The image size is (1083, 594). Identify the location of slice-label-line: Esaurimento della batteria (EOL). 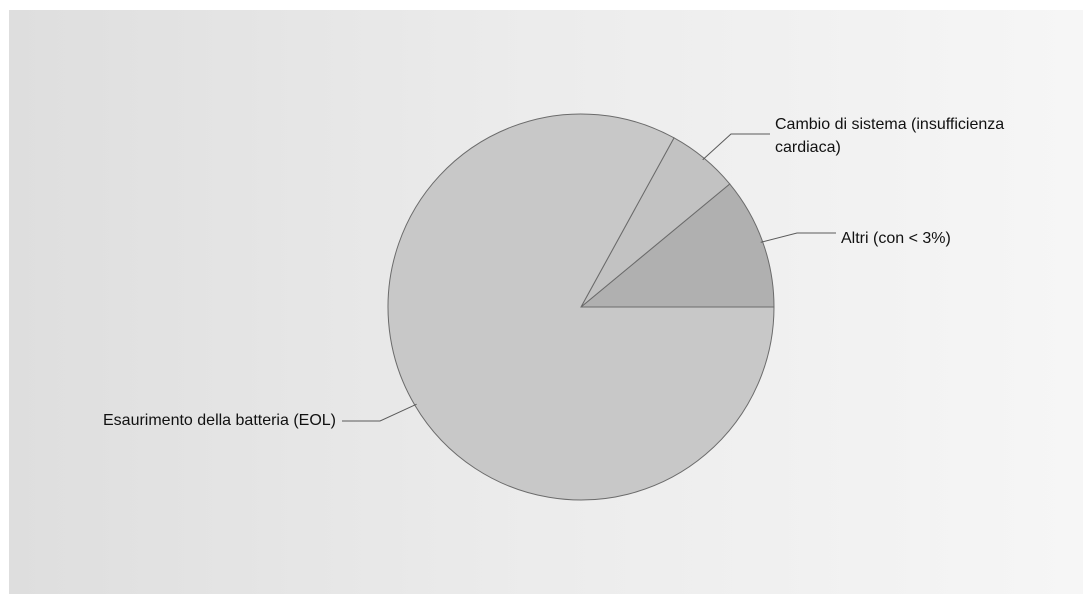
(219, 420).